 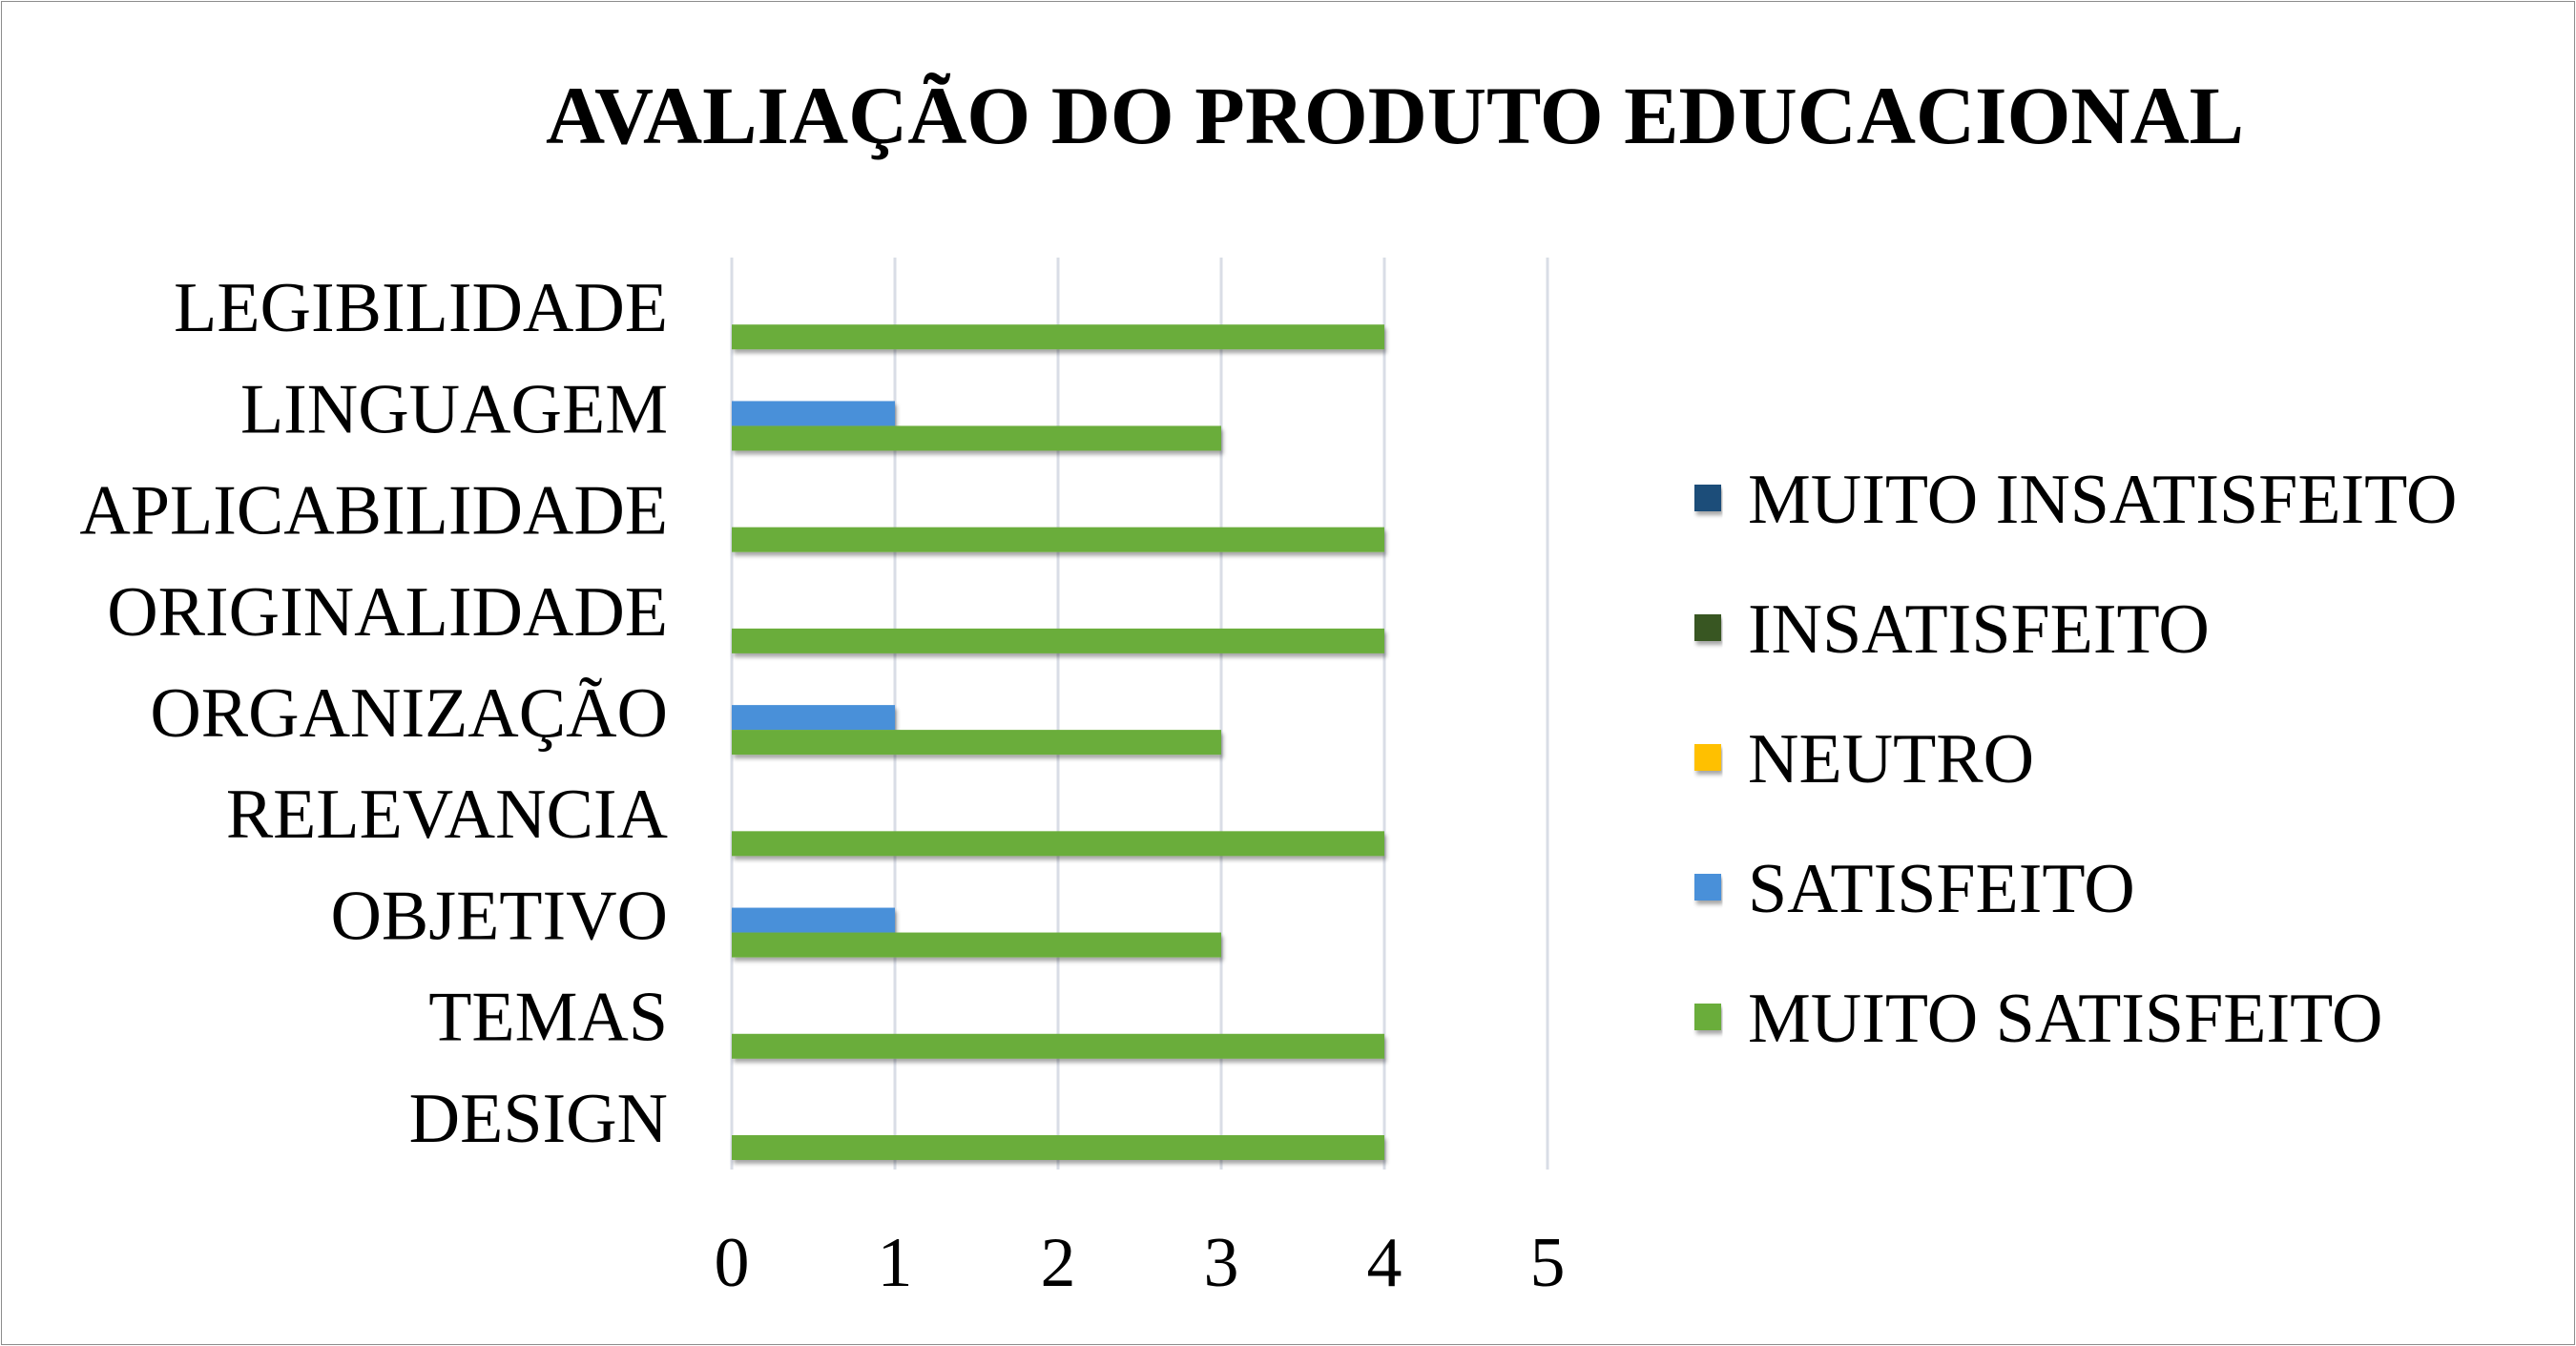 I want to click on x-tick-label: 4, so click(x=1384, y=1263).